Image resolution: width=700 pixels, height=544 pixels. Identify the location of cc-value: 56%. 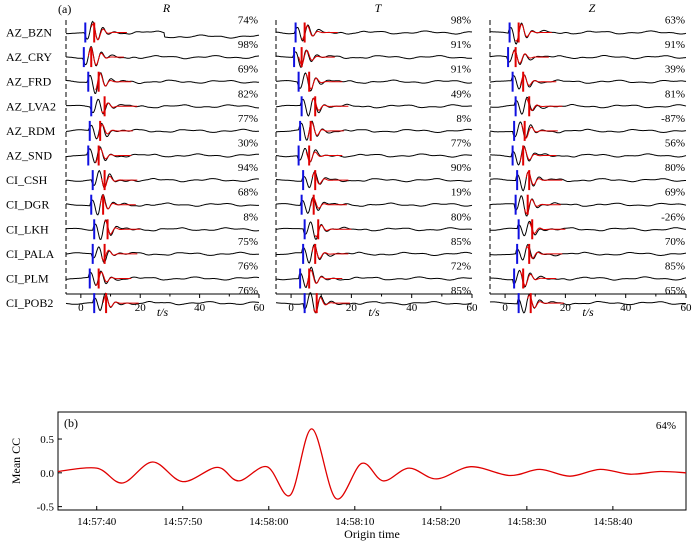
(675, 144).